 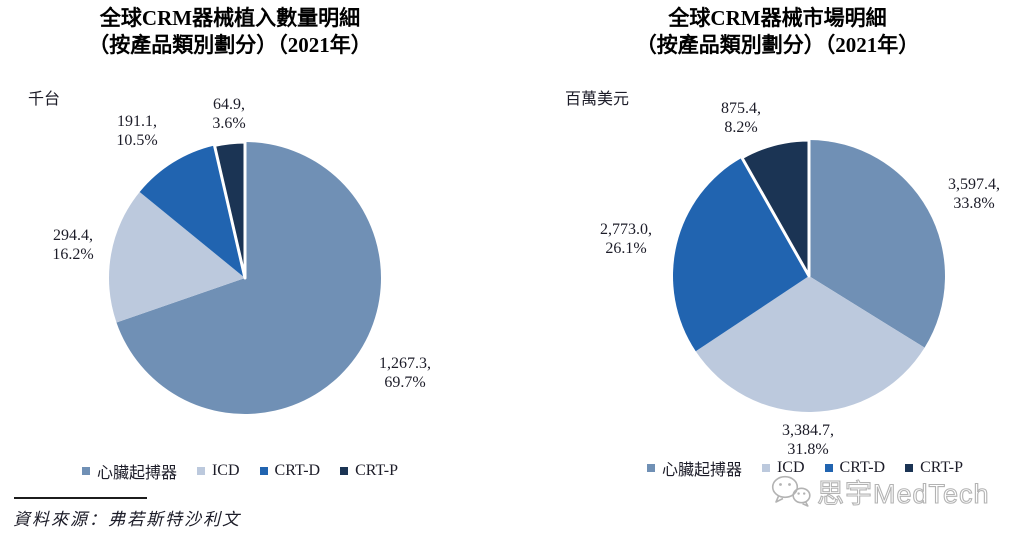 What do you see at coordinates (73, 245) in the screenshot?
I see `slice-label-icd: 294.4, 16.2%` at bounding box center [73, 245].